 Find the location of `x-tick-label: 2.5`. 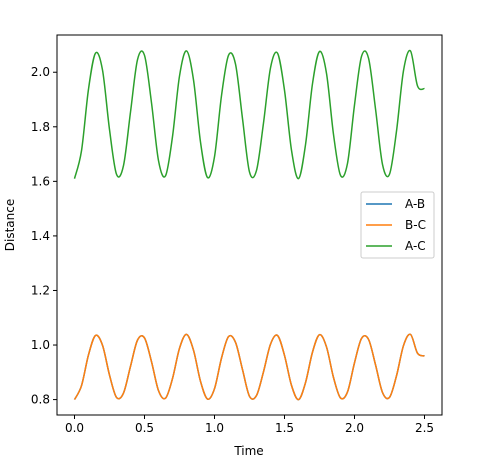

x-tick-label: 2.5 is located at coordinates (424, 428).